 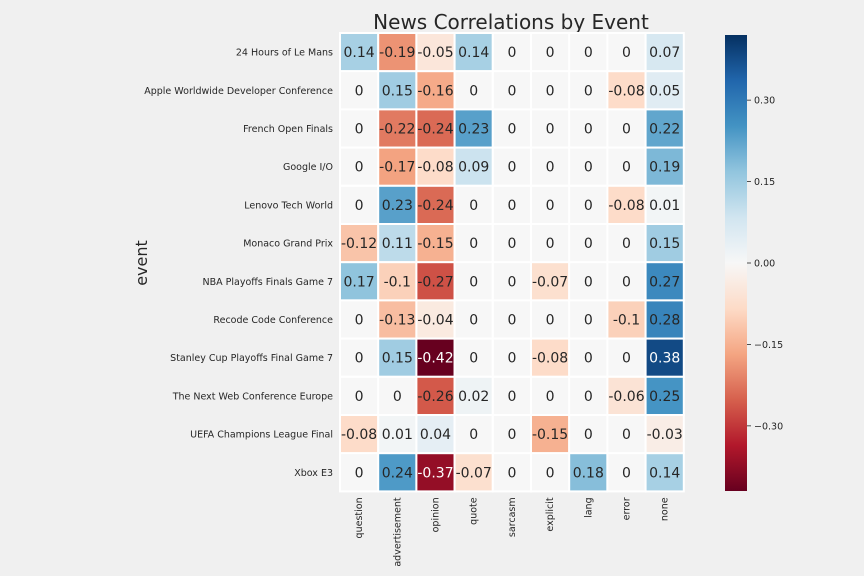 I want to click on cell-value-label: -0.42, so click(x=435, y=359).